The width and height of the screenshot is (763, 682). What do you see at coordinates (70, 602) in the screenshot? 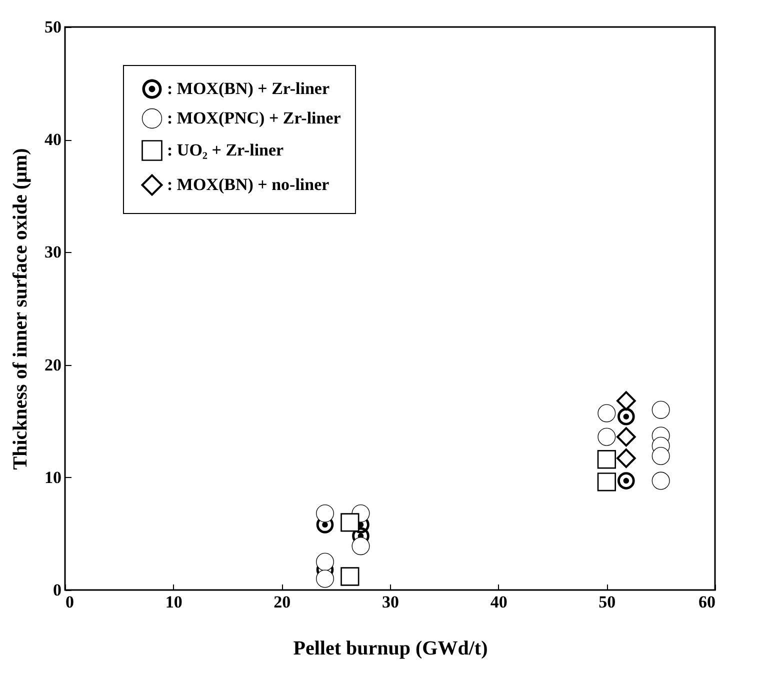
I see `x-tick-label: 0` at bounding box center [70, 602].